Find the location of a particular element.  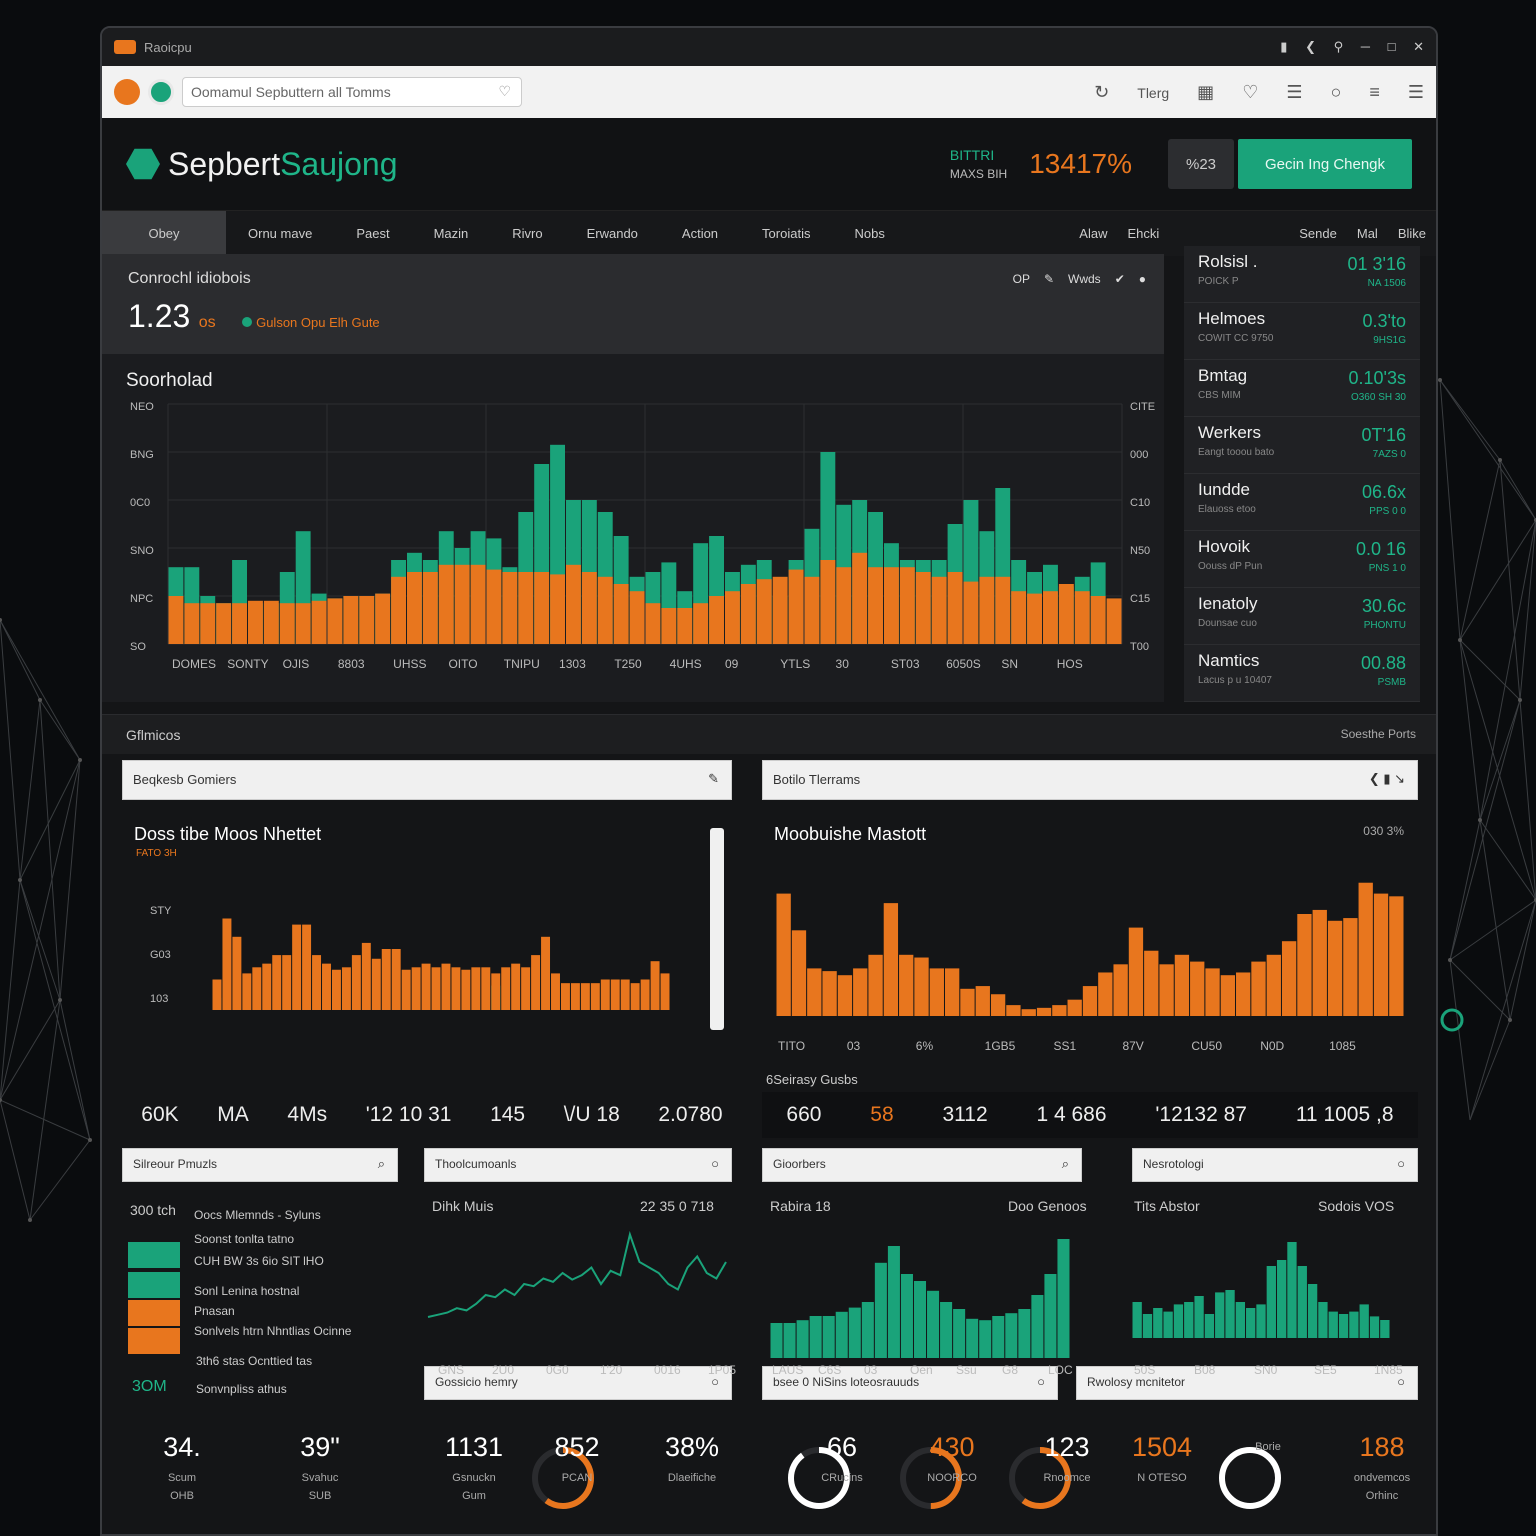

lower-toolbar: Silreour Pmuzls ⌕ is located at coordinates (260, 1165).